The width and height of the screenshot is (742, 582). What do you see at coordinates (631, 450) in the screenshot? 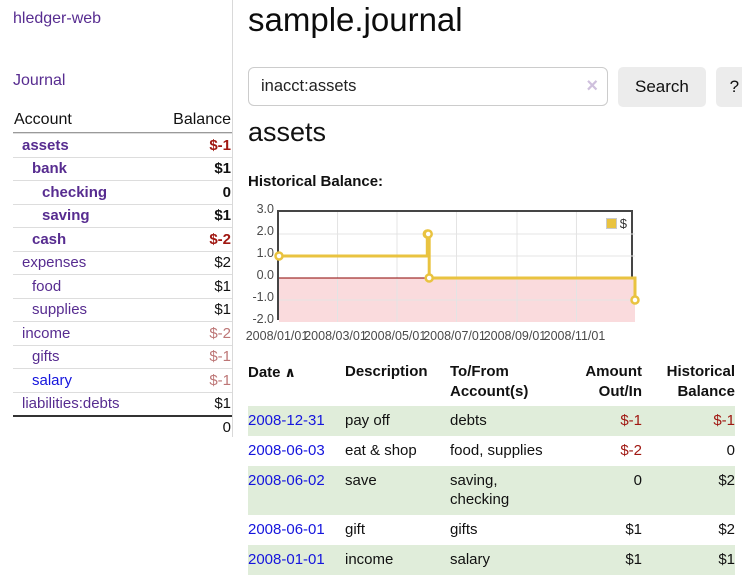
I see `transaction-amount: $-2` at bounding box center [631, 450].